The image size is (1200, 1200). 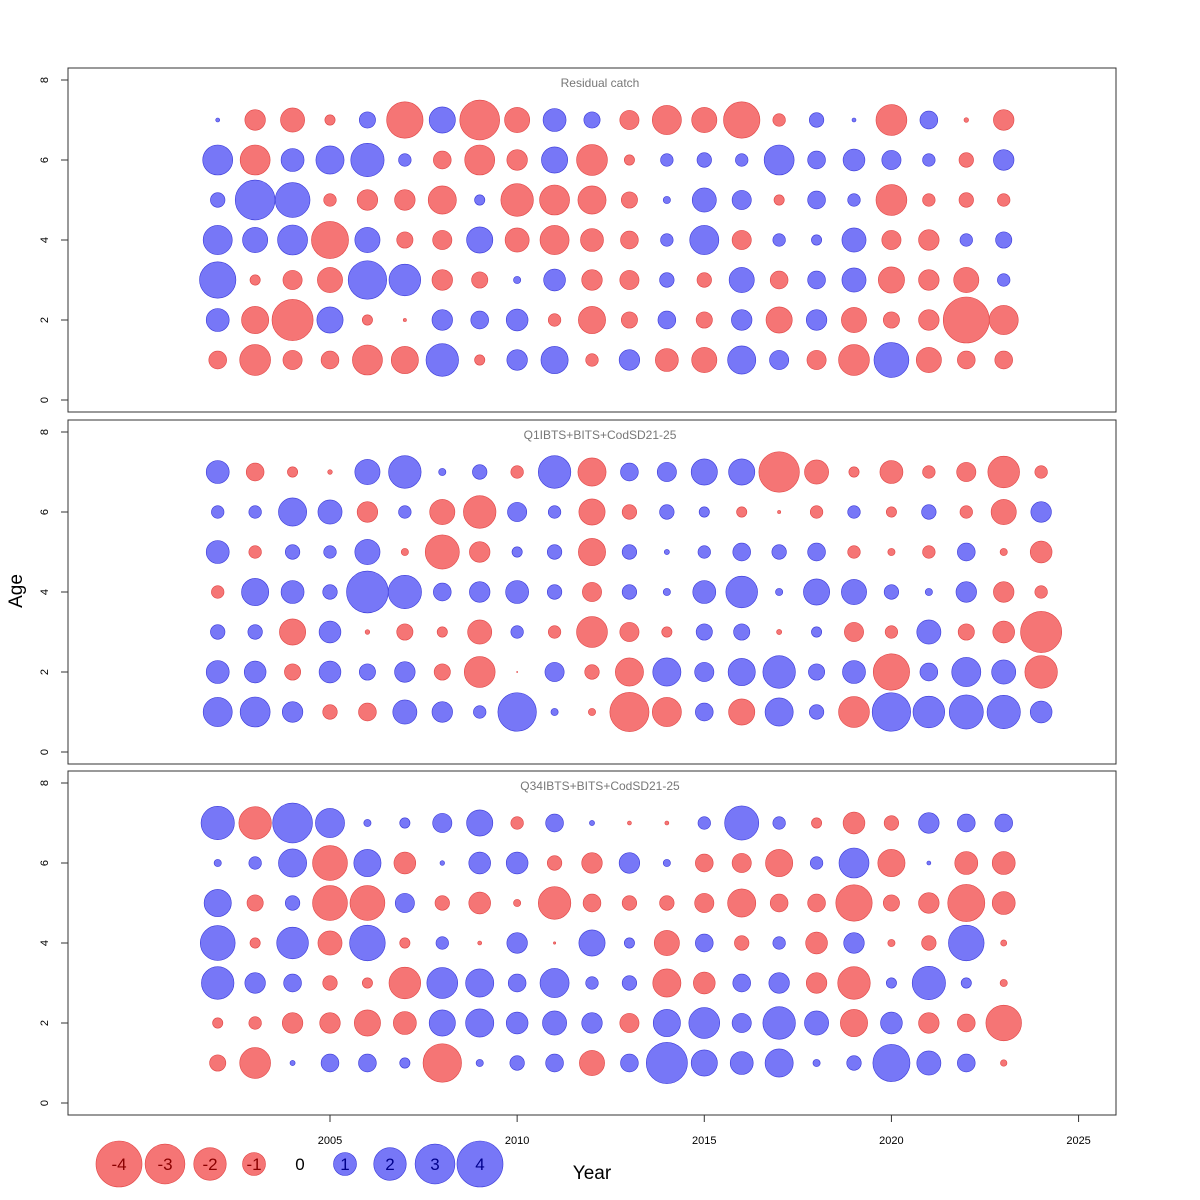 What do you see at coordinates (299, 1164) in the screenshot?
I see `bubble-size-legend: -4 -3 -2 -1 0 1 2 3 4` at bounding box center [299, 1164].